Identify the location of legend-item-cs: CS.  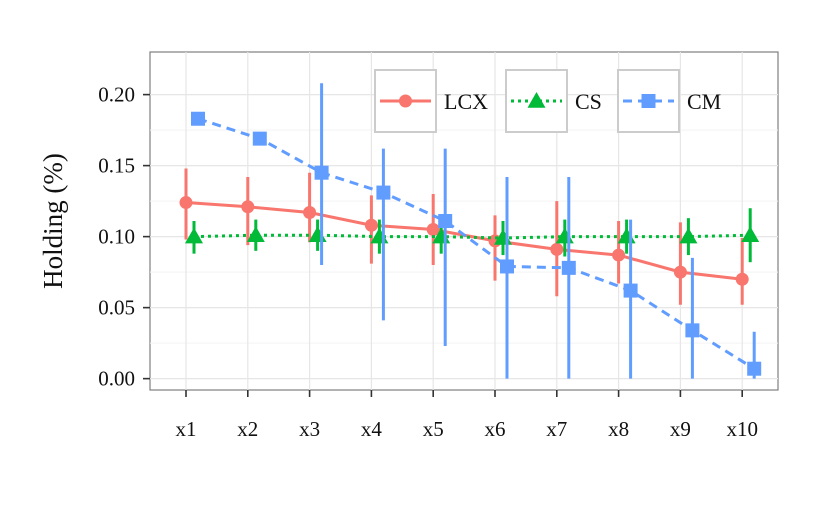
(553, 101).